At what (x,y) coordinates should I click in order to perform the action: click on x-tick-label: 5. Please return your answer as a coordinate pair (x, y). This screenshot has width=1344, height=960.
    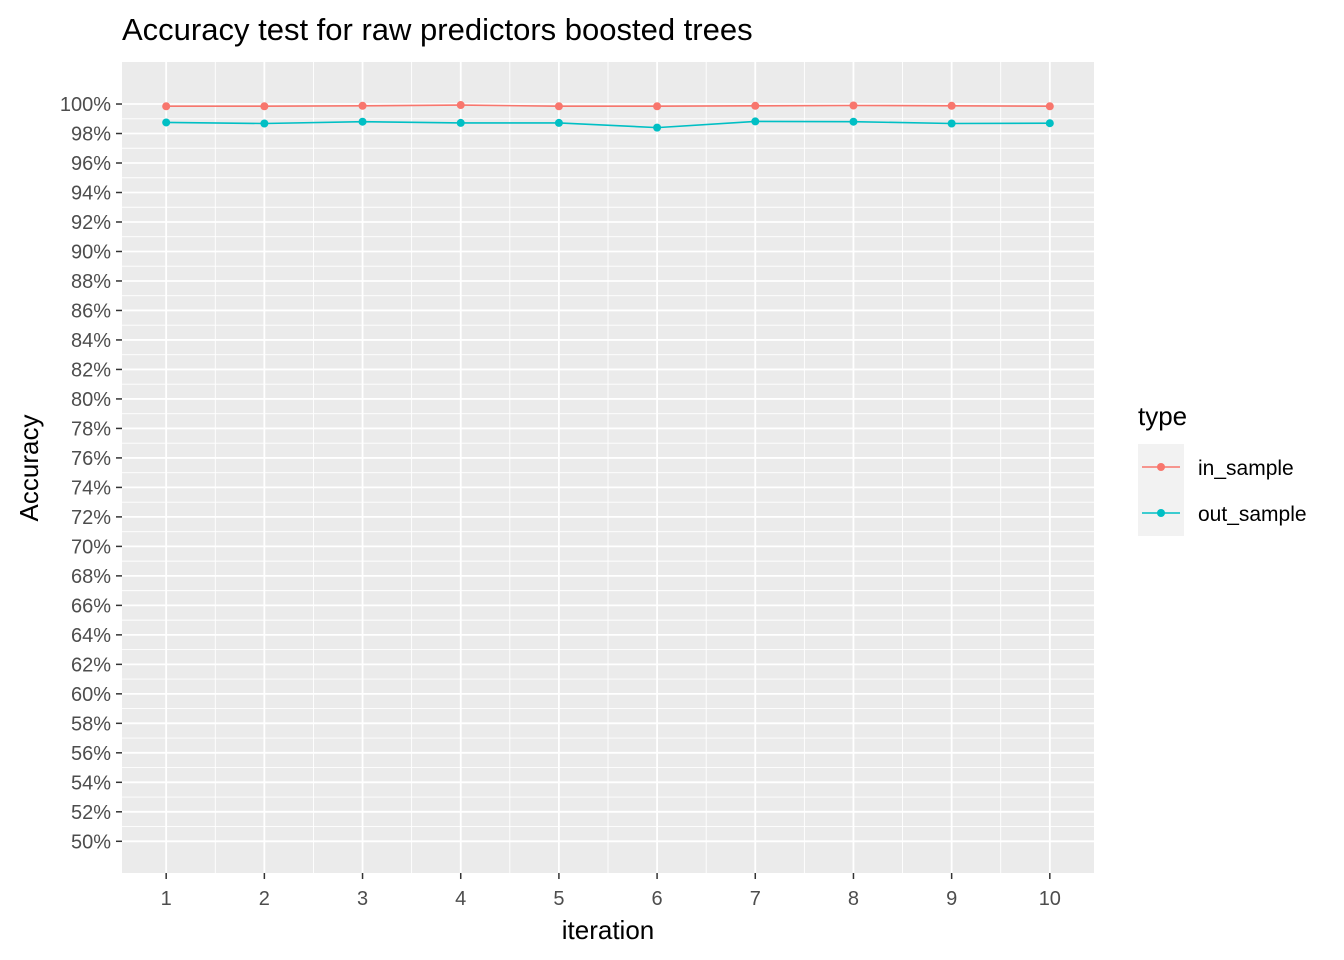
    Looking at the image, I should click on (558, 899).